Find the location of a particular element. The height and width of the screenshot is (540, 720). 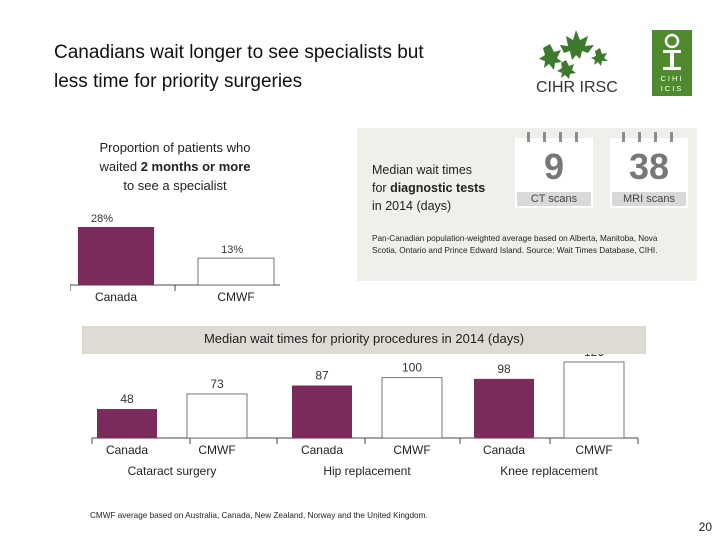

ct-scan-label: CT scans is located at coordinates (554, 199).